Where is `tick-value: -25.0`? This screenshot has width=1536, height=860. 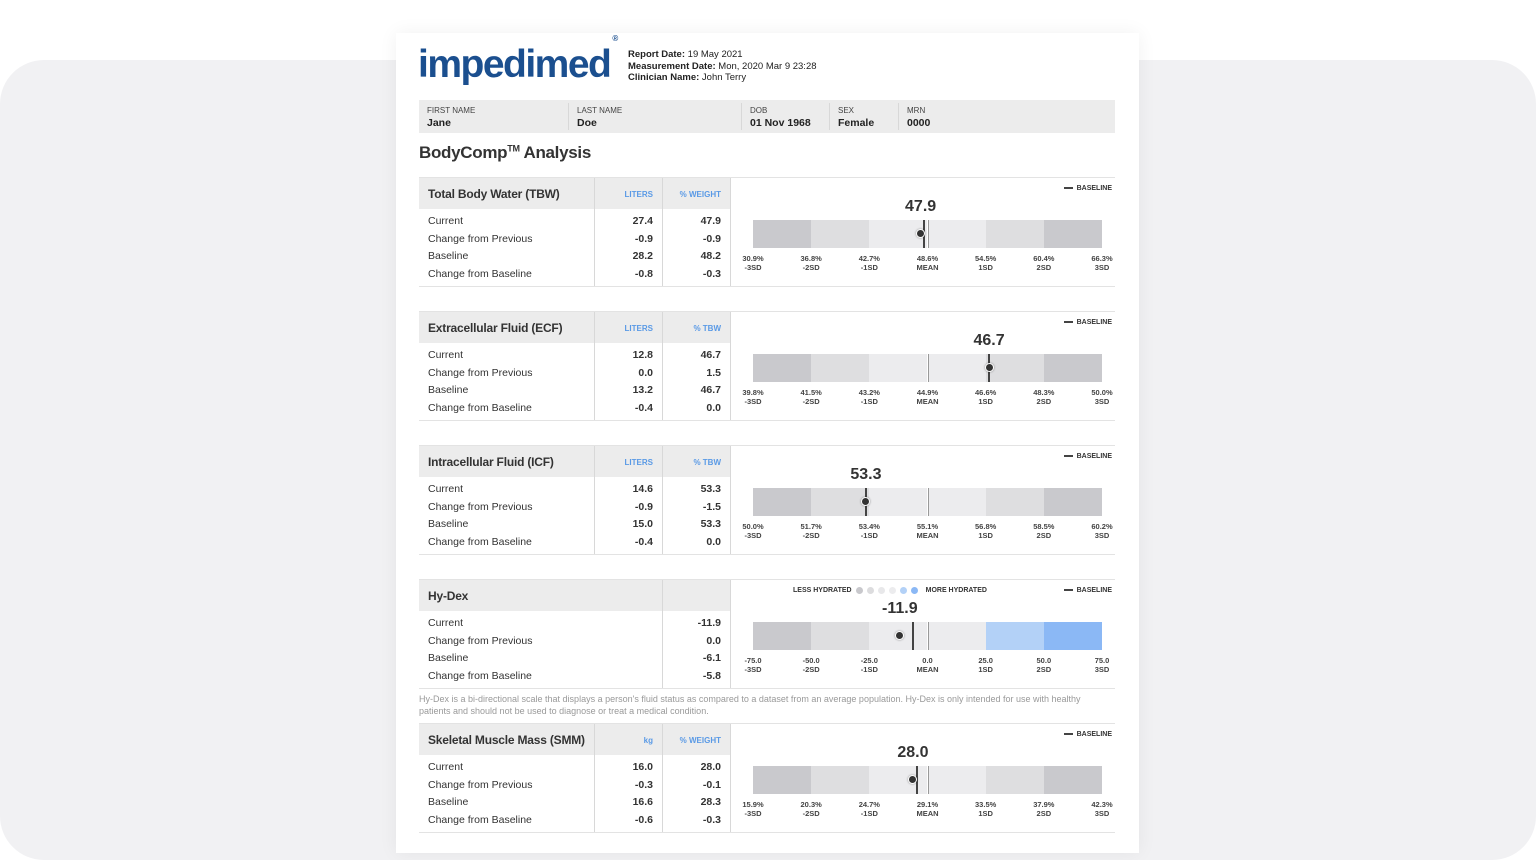 tick-value: -25.0 is located at coordinates (869, 660).